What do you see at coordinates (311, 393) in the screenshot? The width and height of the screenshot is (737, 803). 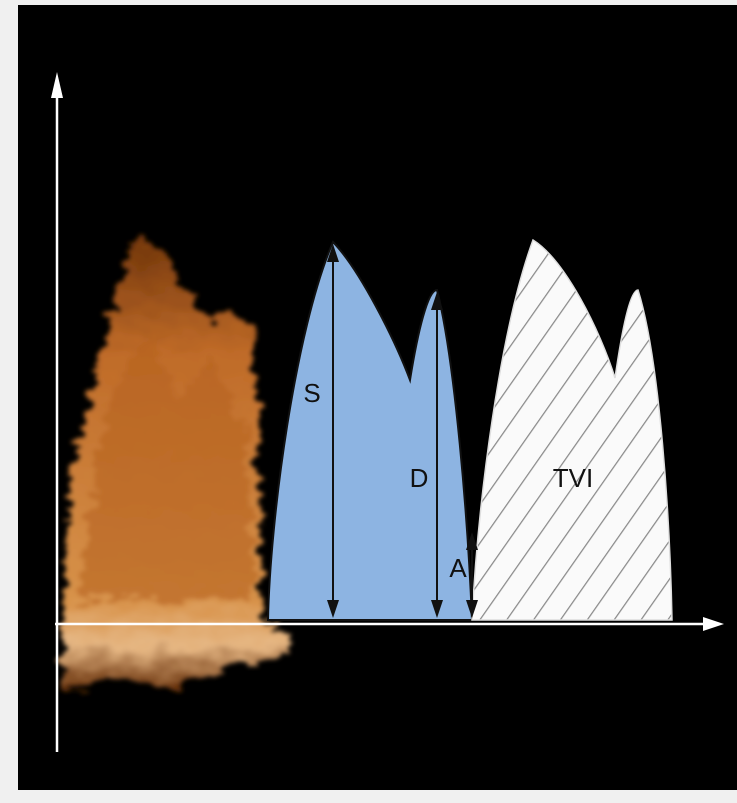 I see `label-s: S` at bounding box center [311, 393].